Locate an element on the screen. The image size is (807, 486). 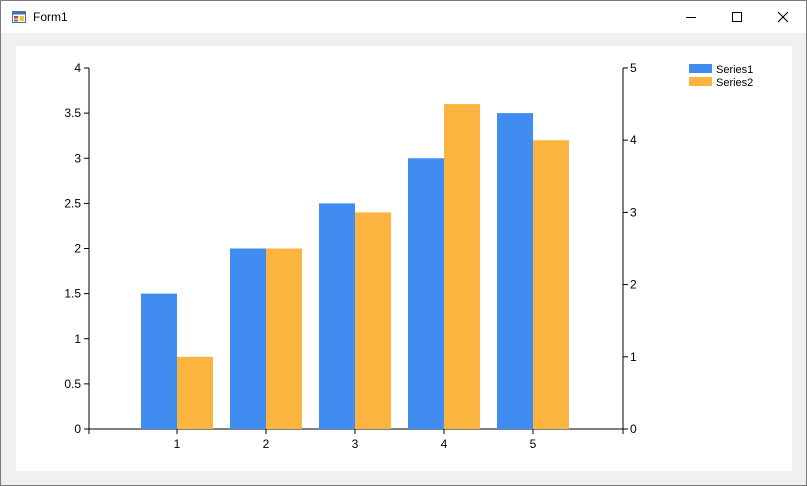
y-right-tick-label: 2 is located at coordinates (633, 285).